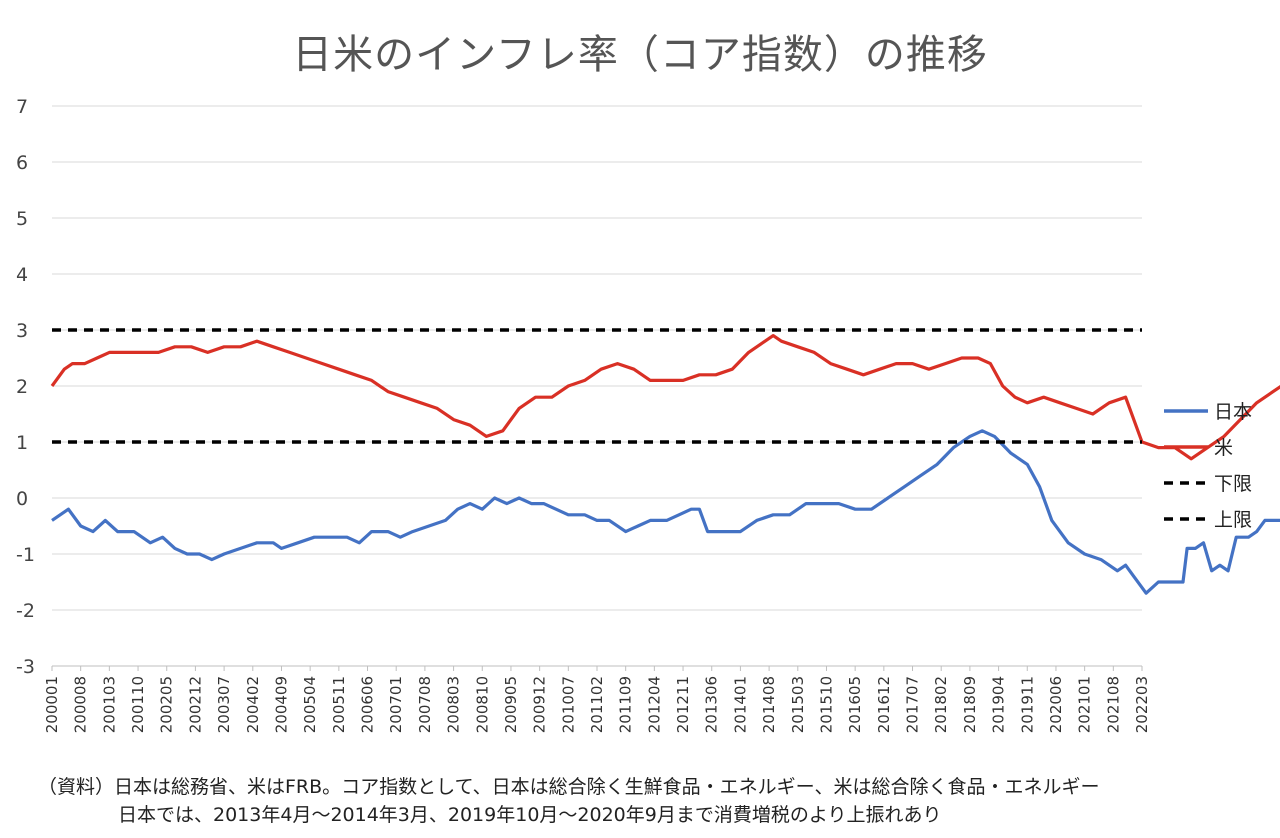 The height and width of the screenshot is (838, 1280). What do you see at coordinates (913, 704) in the screenshot?
I see `x-tick-label: 201707` at bounding box center [913, 704].